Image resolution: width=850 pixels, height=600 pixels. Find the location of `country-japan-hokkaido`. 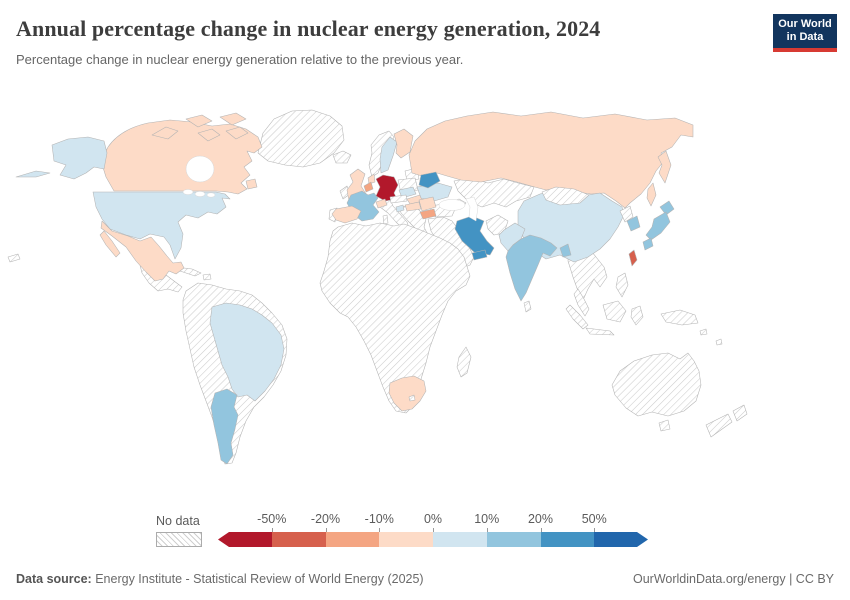

country-japan-hokkaido is located at coordinates (667, 208).